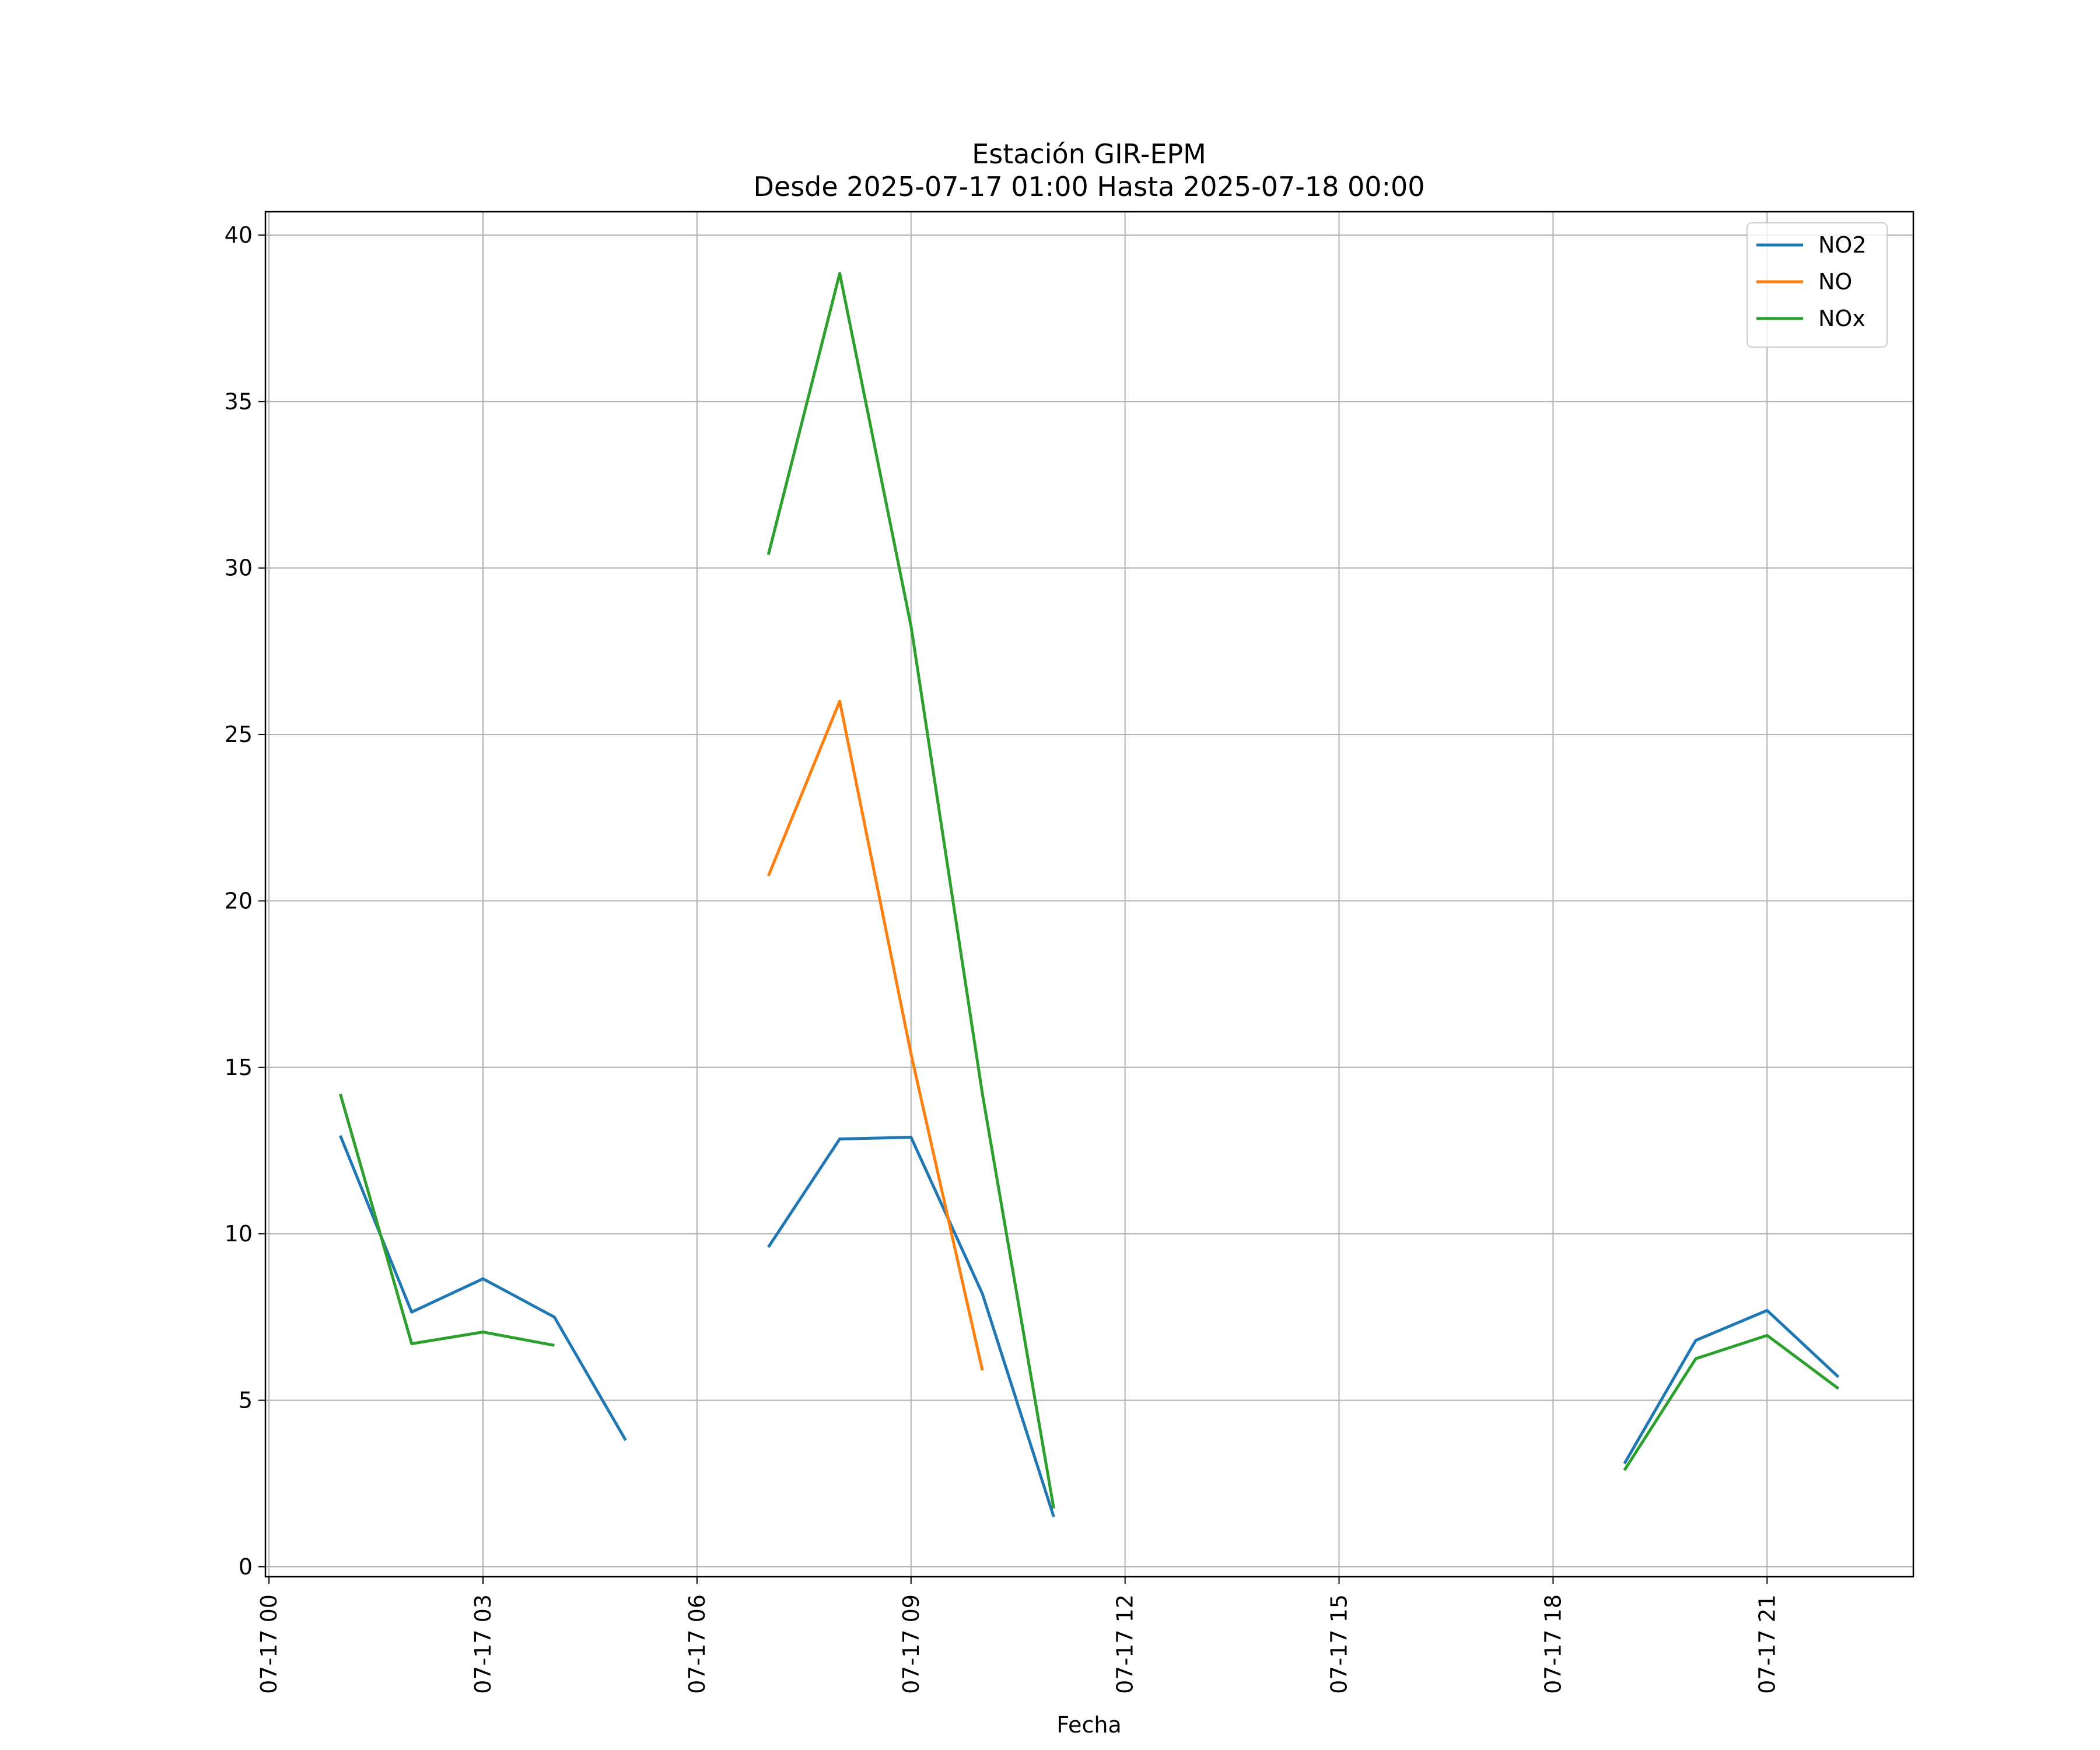  What do you see at coordinates (246, 1400) in the screenshot?
I see `y-tick-label: 5` at bounding box center [246, 1400].